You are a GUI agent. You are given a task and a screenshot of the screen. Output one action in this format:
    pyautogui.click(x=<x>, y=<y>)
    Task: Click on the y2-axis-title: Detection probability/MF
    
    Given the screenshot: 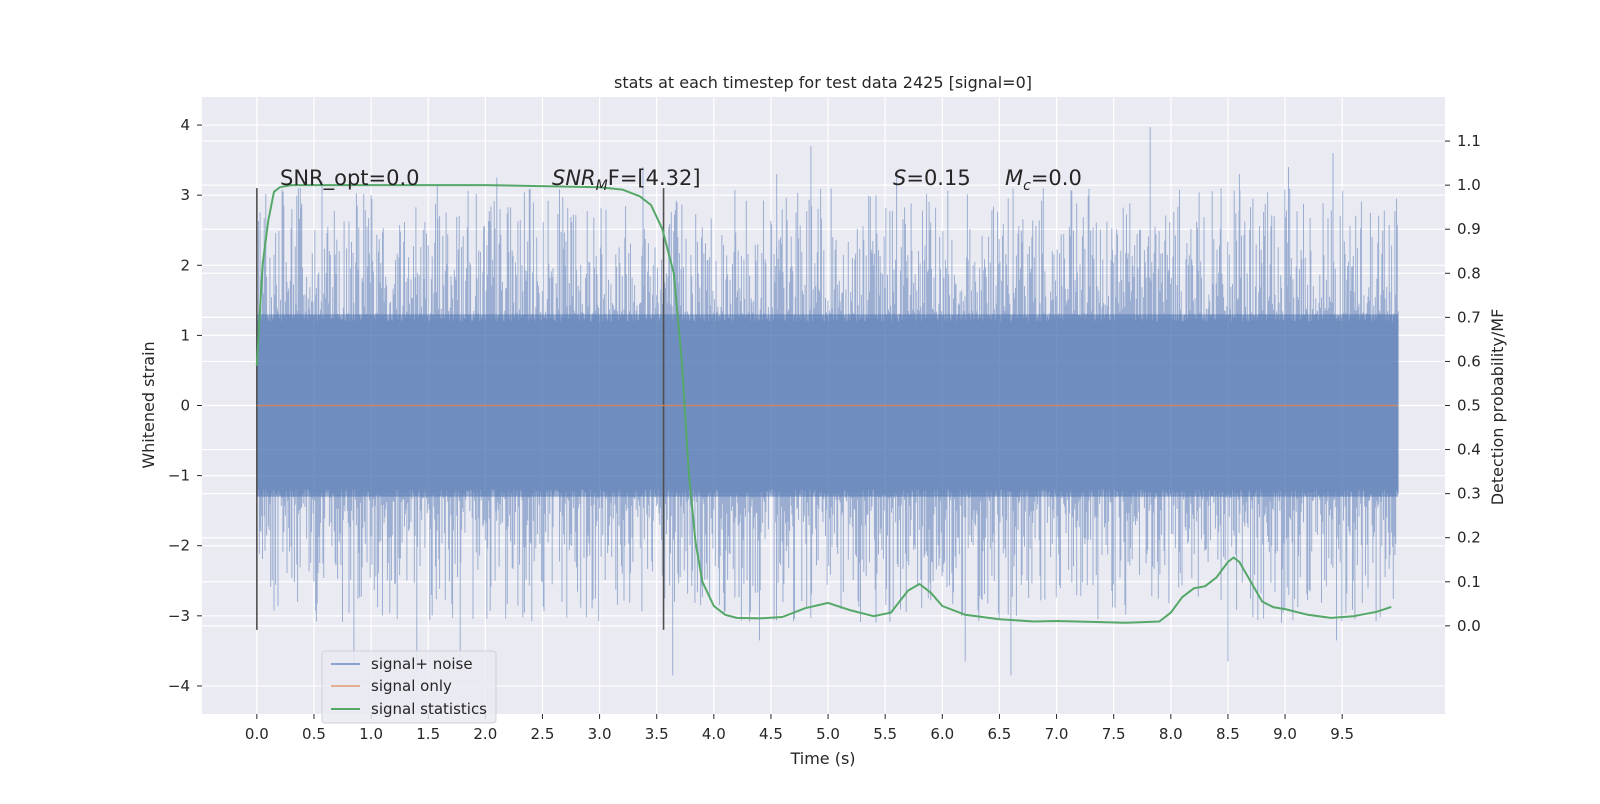 What is the action you would take?
    pyautogui.click(x=1497, y=407)
    